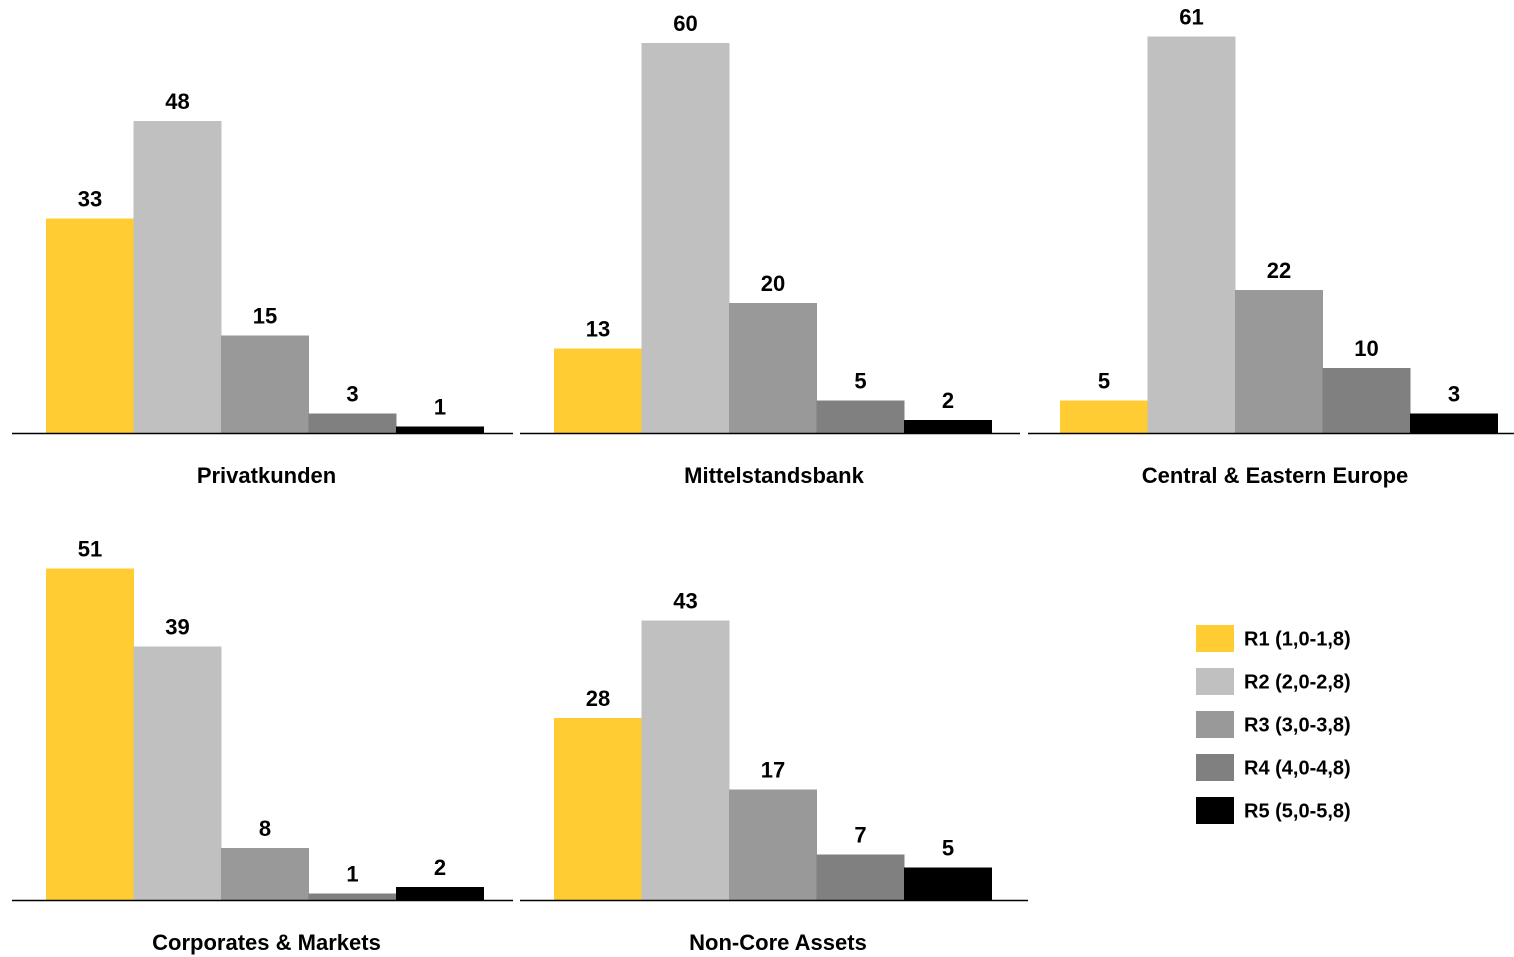 The width and height of the screenshot is (1514, 957). Describe the element at coordinates (685, 23) in the screenshot. I see `bar-value-label: 60` at that location.